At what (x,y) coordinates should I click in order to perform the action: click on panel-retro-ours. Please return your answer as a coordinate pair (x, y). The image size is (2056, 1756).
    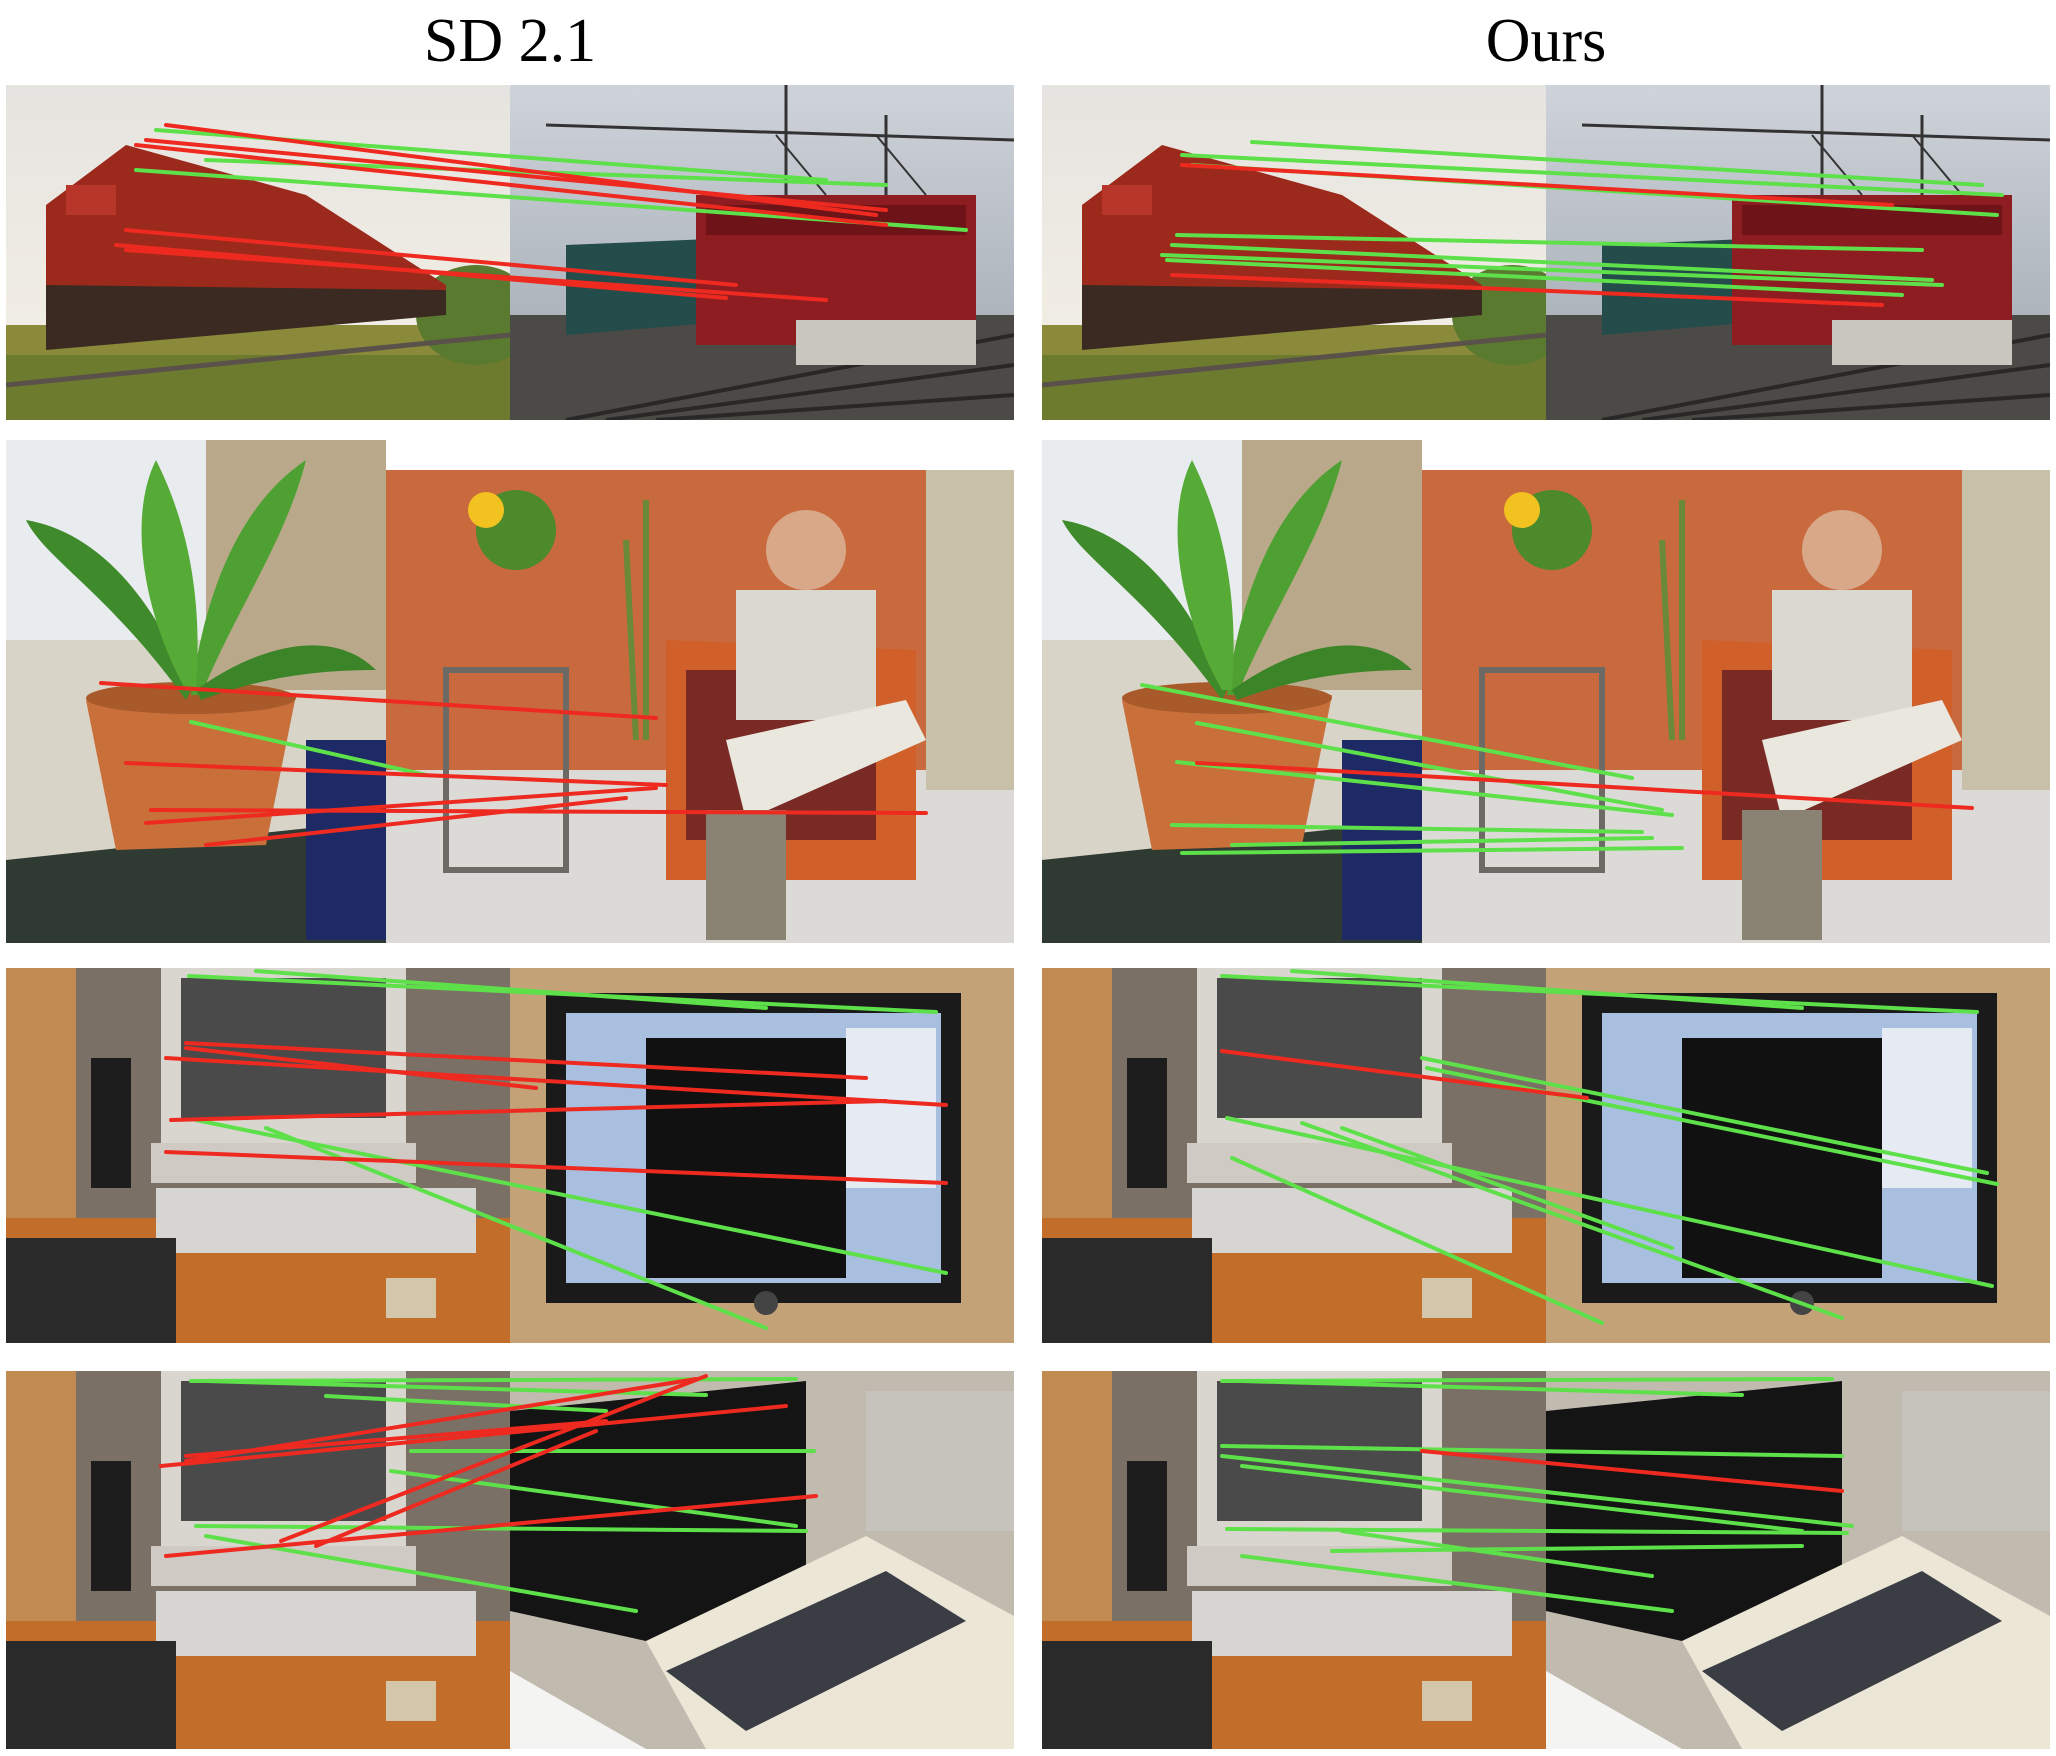
    Looking at the image, I should click on (1546, 1560).